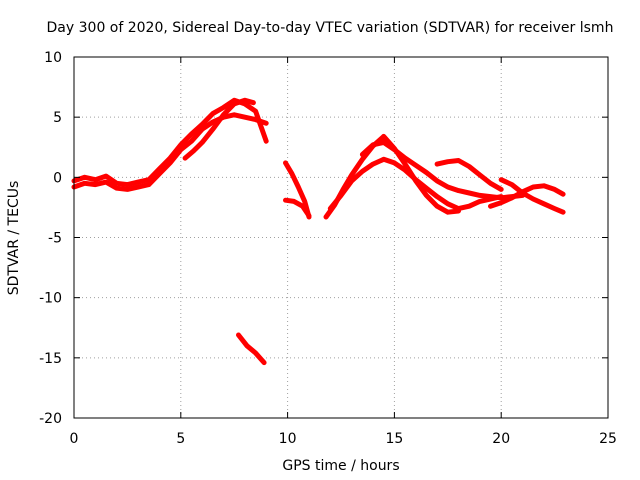 The height and width of the screenshot is (480, 640). I want to click on x-tick-label: 5, so click(180, 439).